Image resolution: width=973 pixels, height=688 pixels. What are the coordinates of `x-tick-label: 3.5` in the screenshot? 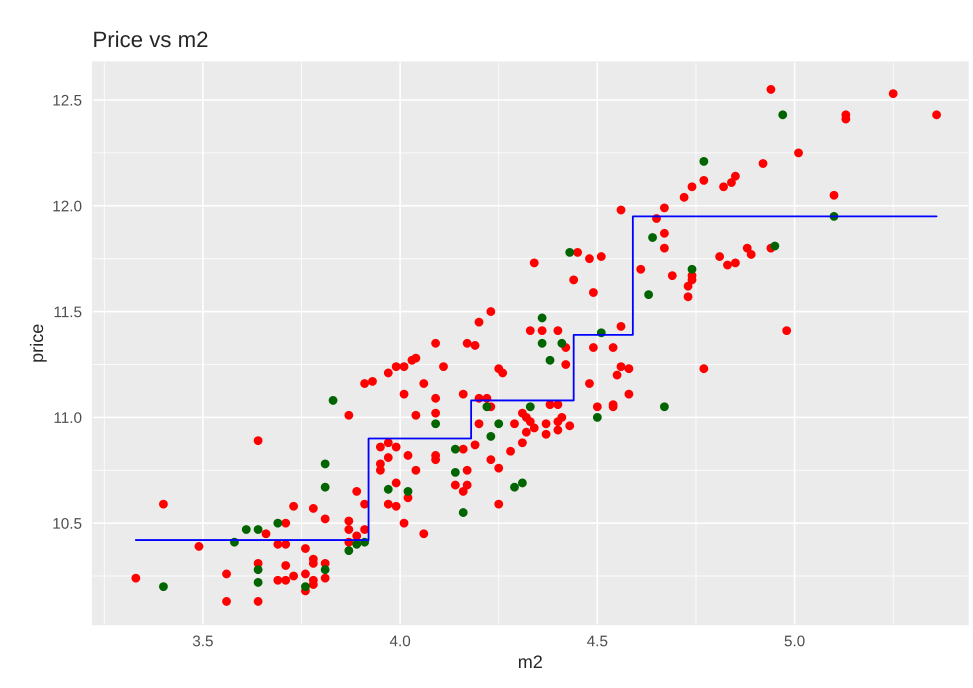 It's located at (202, 641).